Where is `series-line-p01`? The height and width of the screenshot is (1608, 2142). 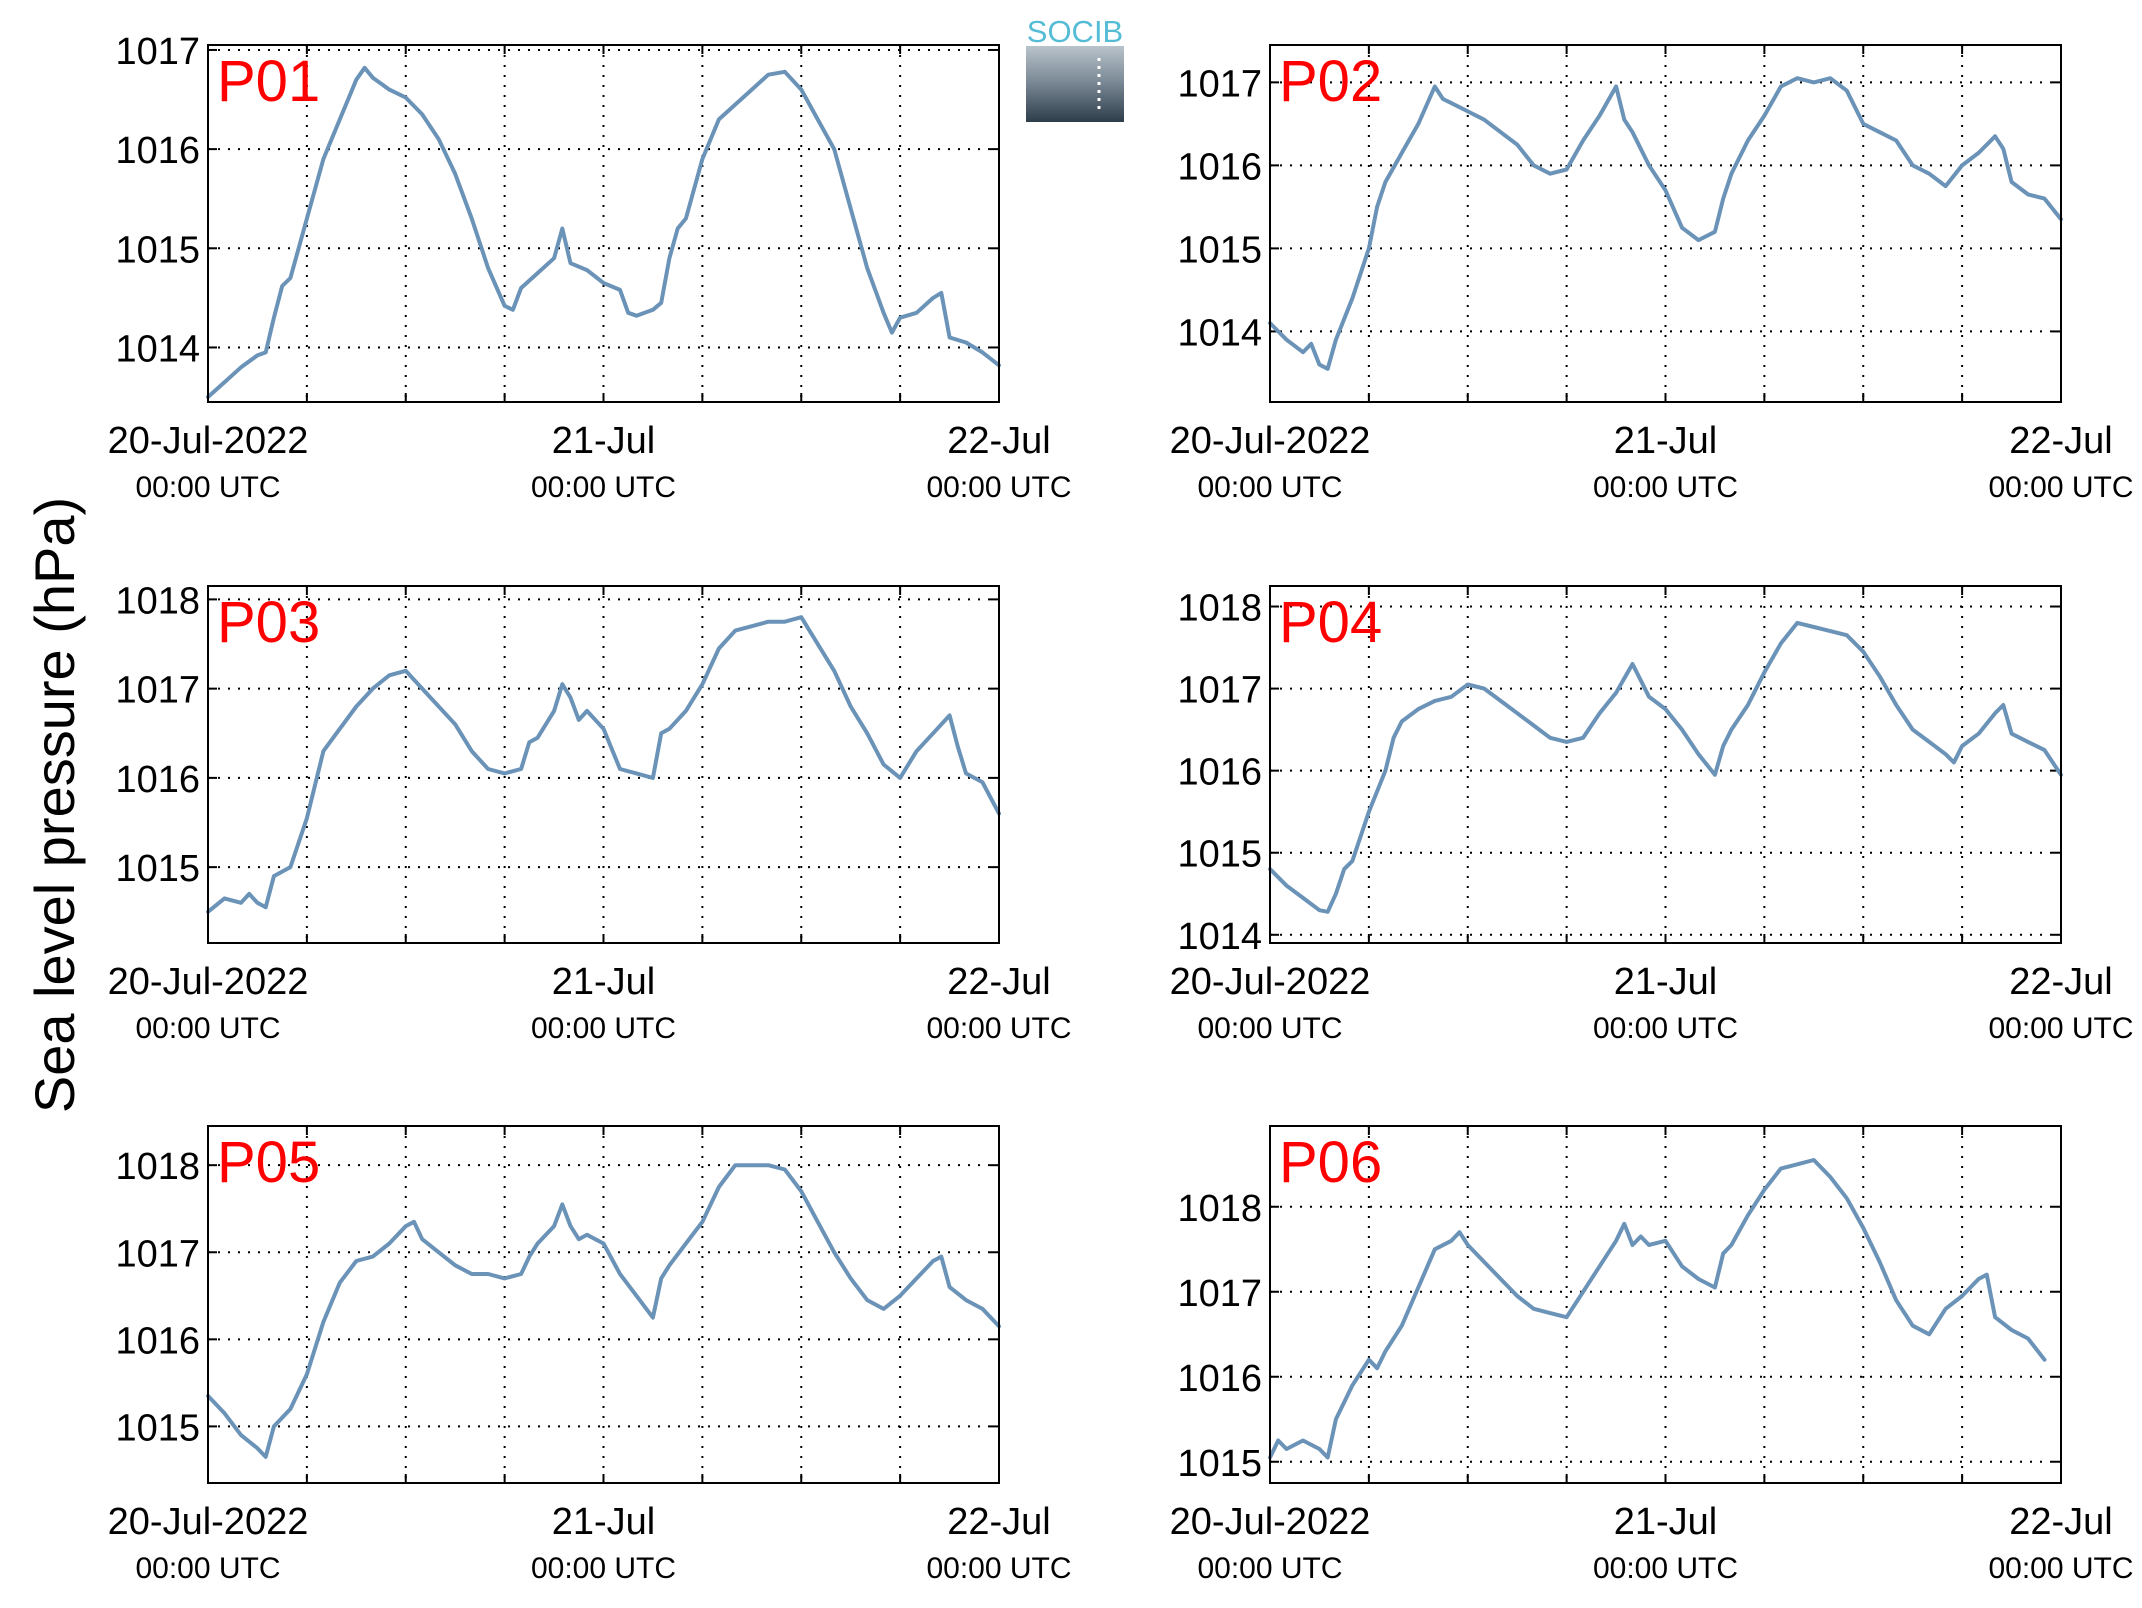
series-line-p01 is located at coordinates (603, 232).